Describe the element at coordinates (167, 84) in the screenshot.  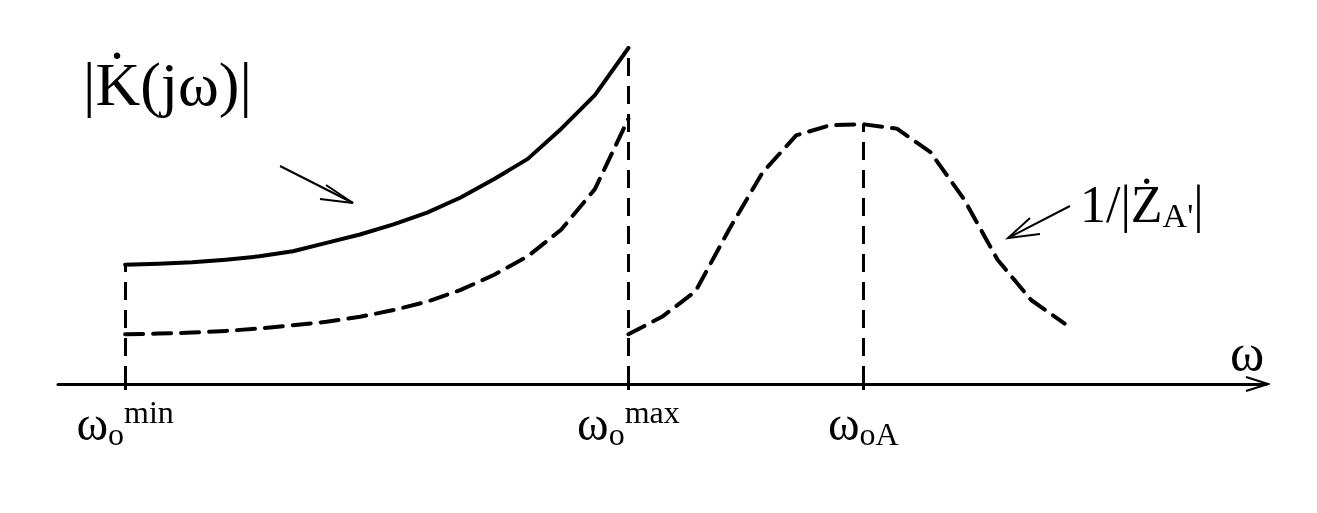
I see `annotation: |K̇(jω)|` at that location.